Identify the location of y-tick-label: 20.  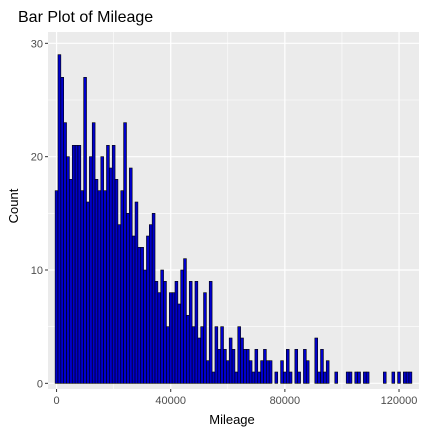
(37, 158).